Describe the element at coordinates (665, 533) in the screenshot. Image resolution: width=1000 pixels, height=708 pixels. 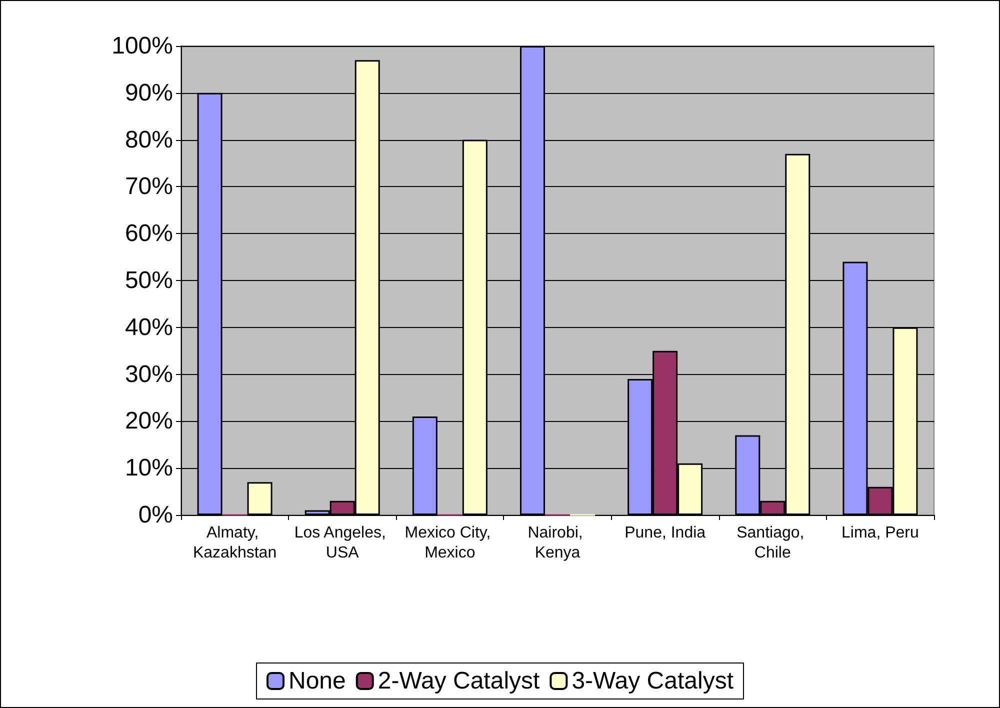
I see `x-tick-label: Pune, India` at that location.